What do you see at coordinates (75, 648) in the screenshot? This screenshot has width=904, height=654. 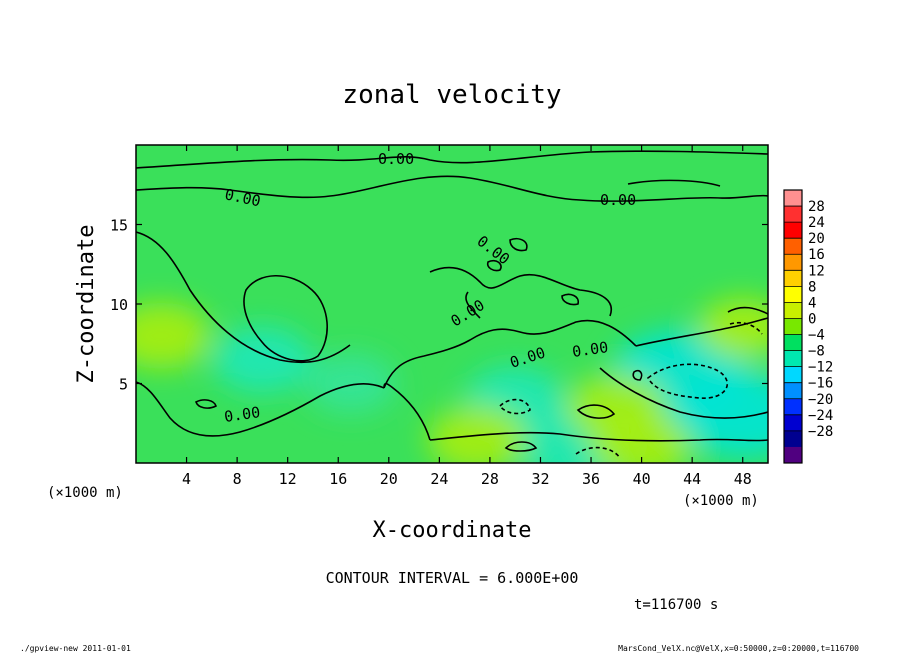 I see `footer-left: ./gpview-new 2011-01-01` at bounding box center [75, 648].